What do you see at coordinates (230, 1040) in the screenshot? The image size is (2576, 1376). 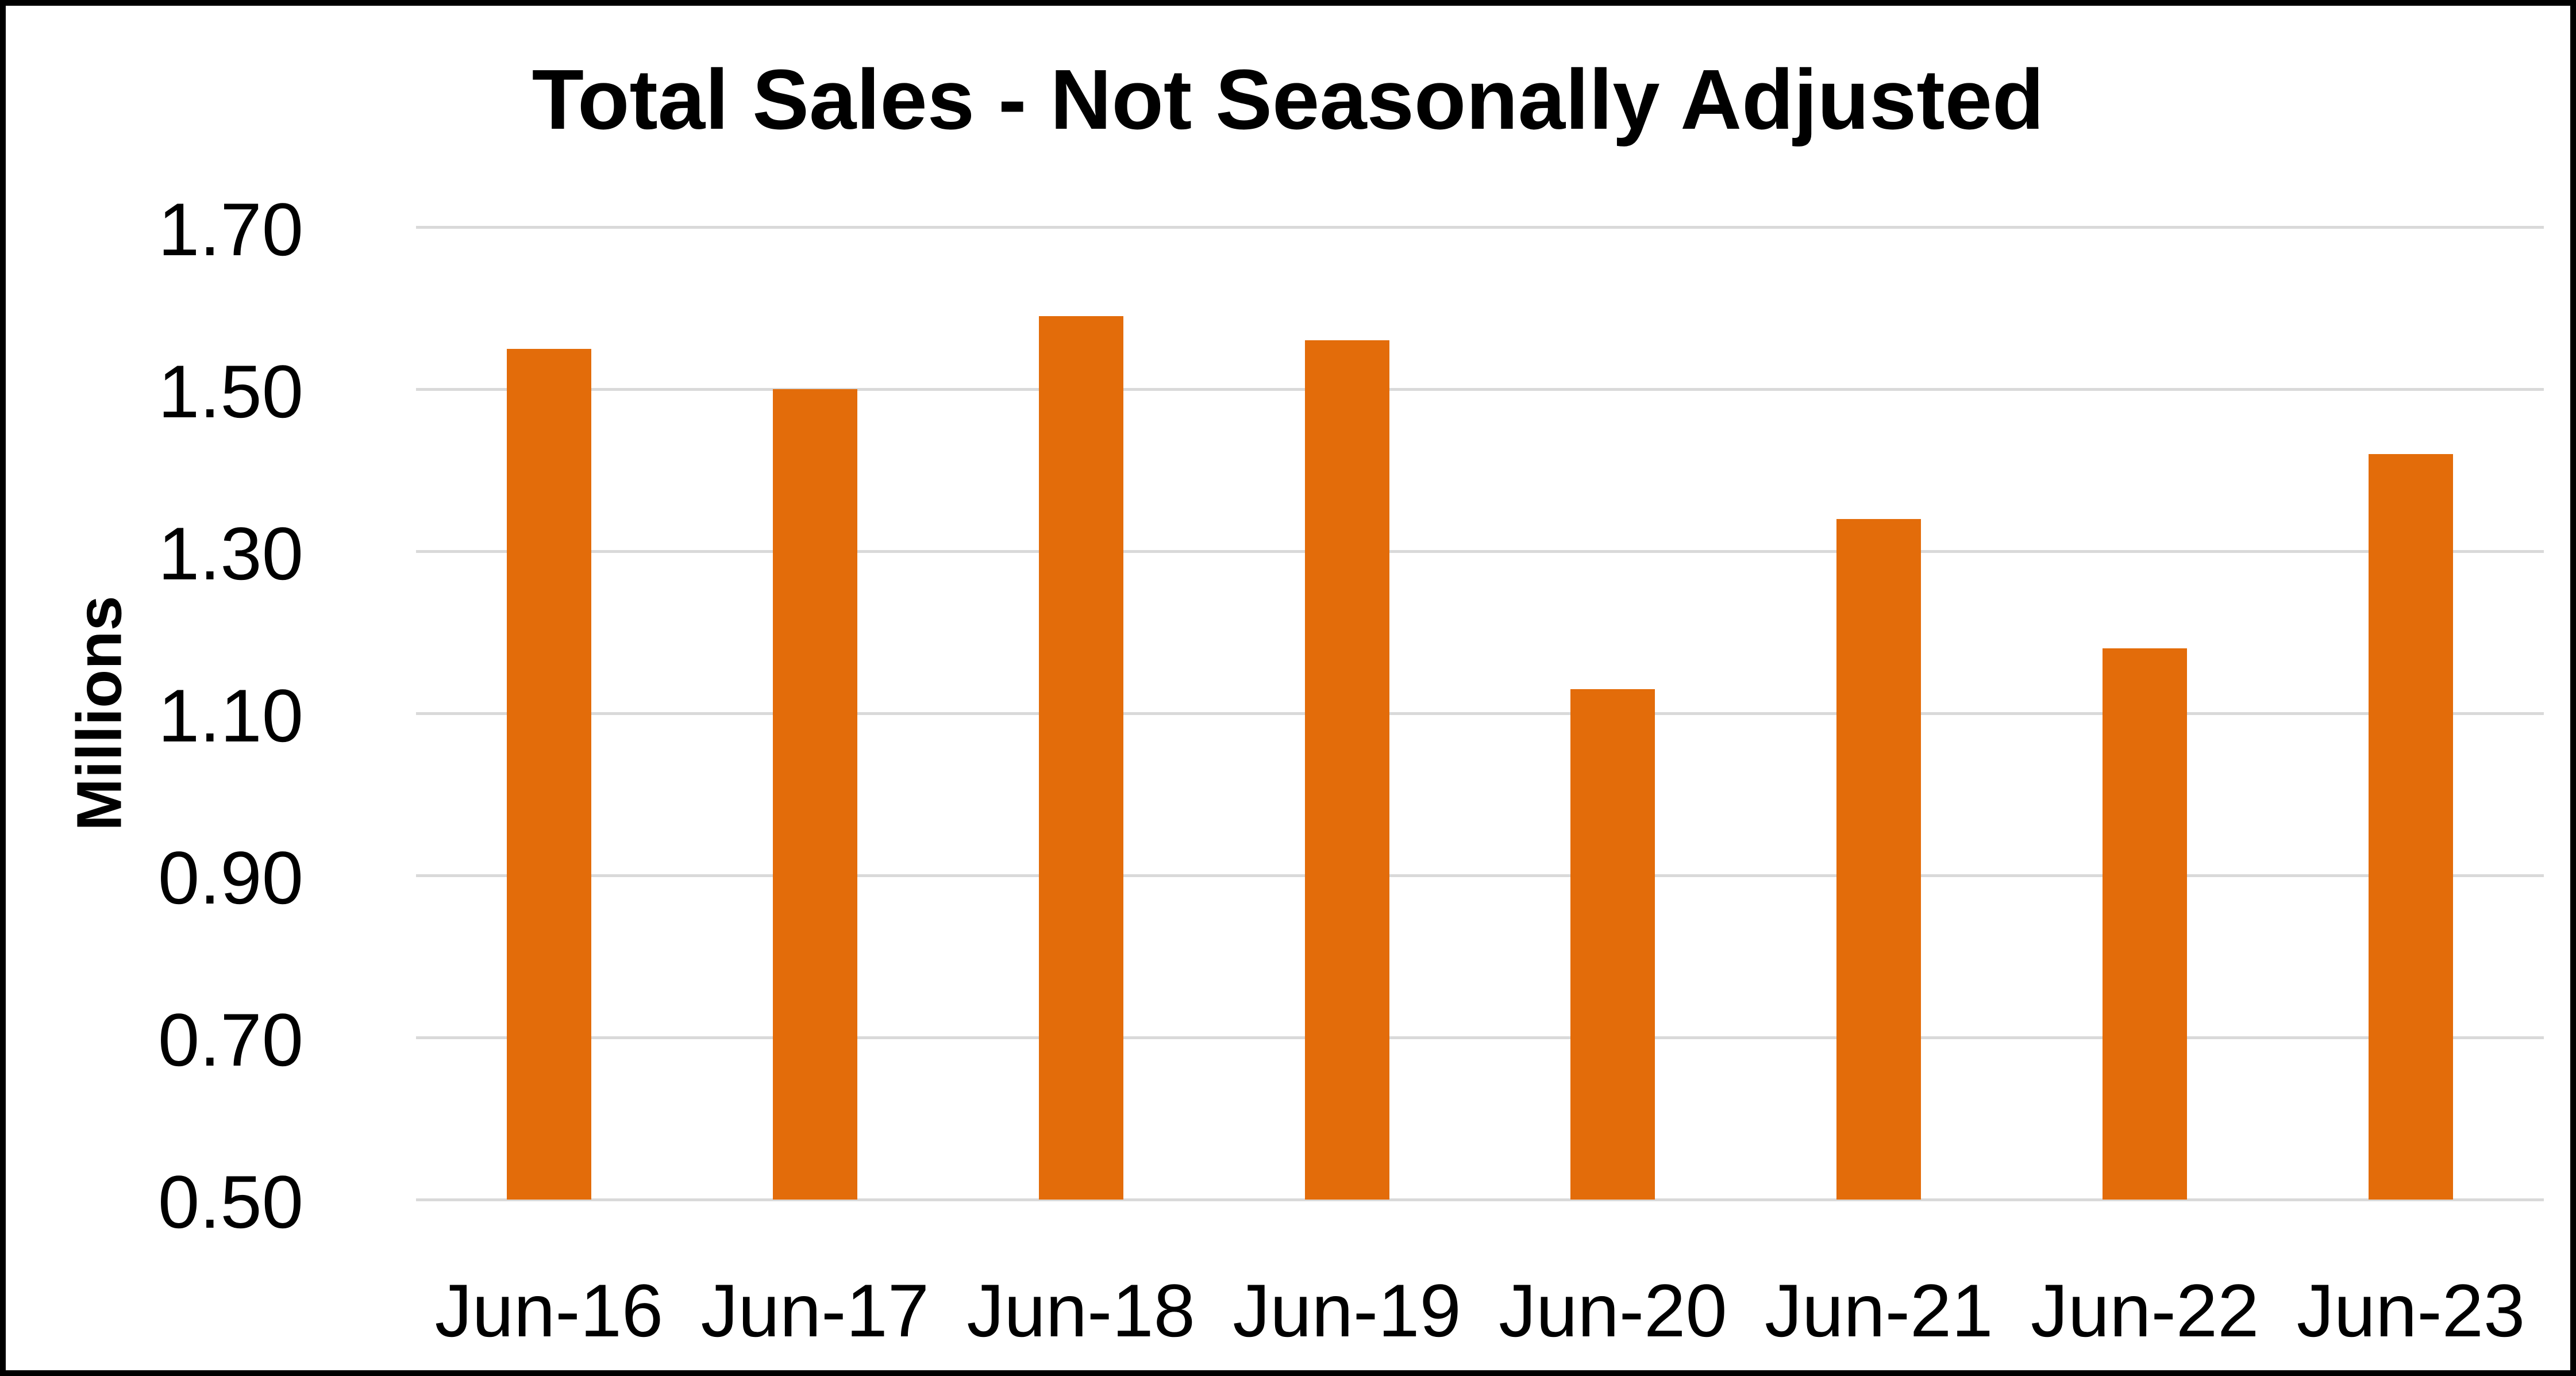 I see `y-tick-label: 0.70` at bounding box center [230, 1040].